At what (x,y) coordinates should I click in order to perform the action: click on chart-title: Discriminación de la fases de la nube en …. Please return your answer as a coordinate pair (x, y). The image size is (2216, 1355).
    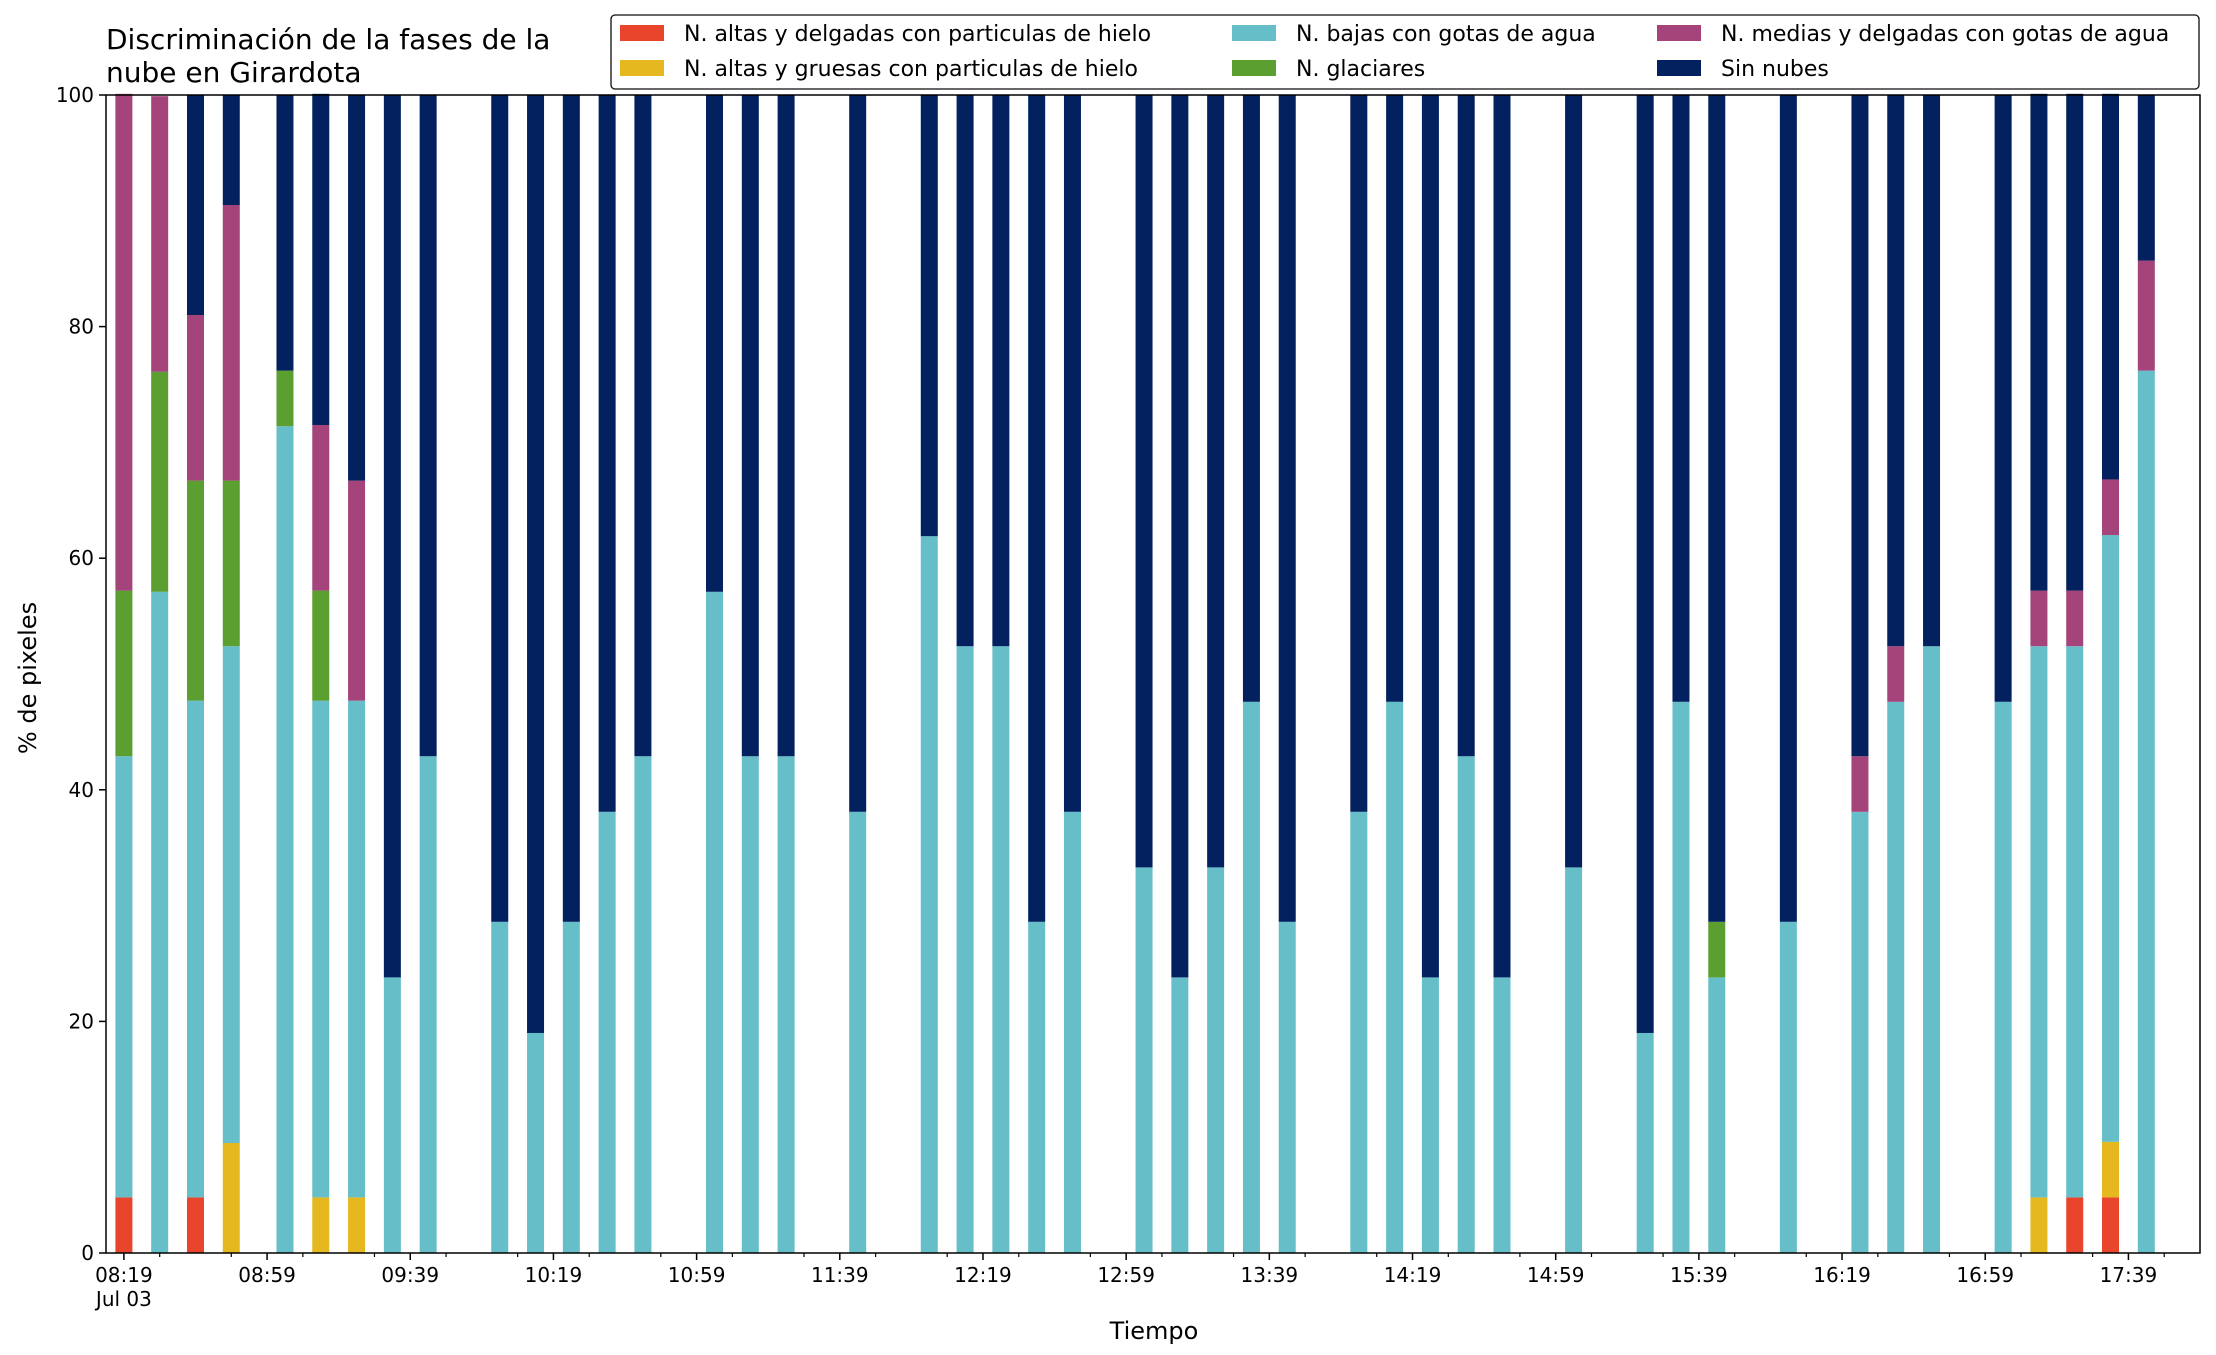
    Looking at the image, I should click on (328, 56).